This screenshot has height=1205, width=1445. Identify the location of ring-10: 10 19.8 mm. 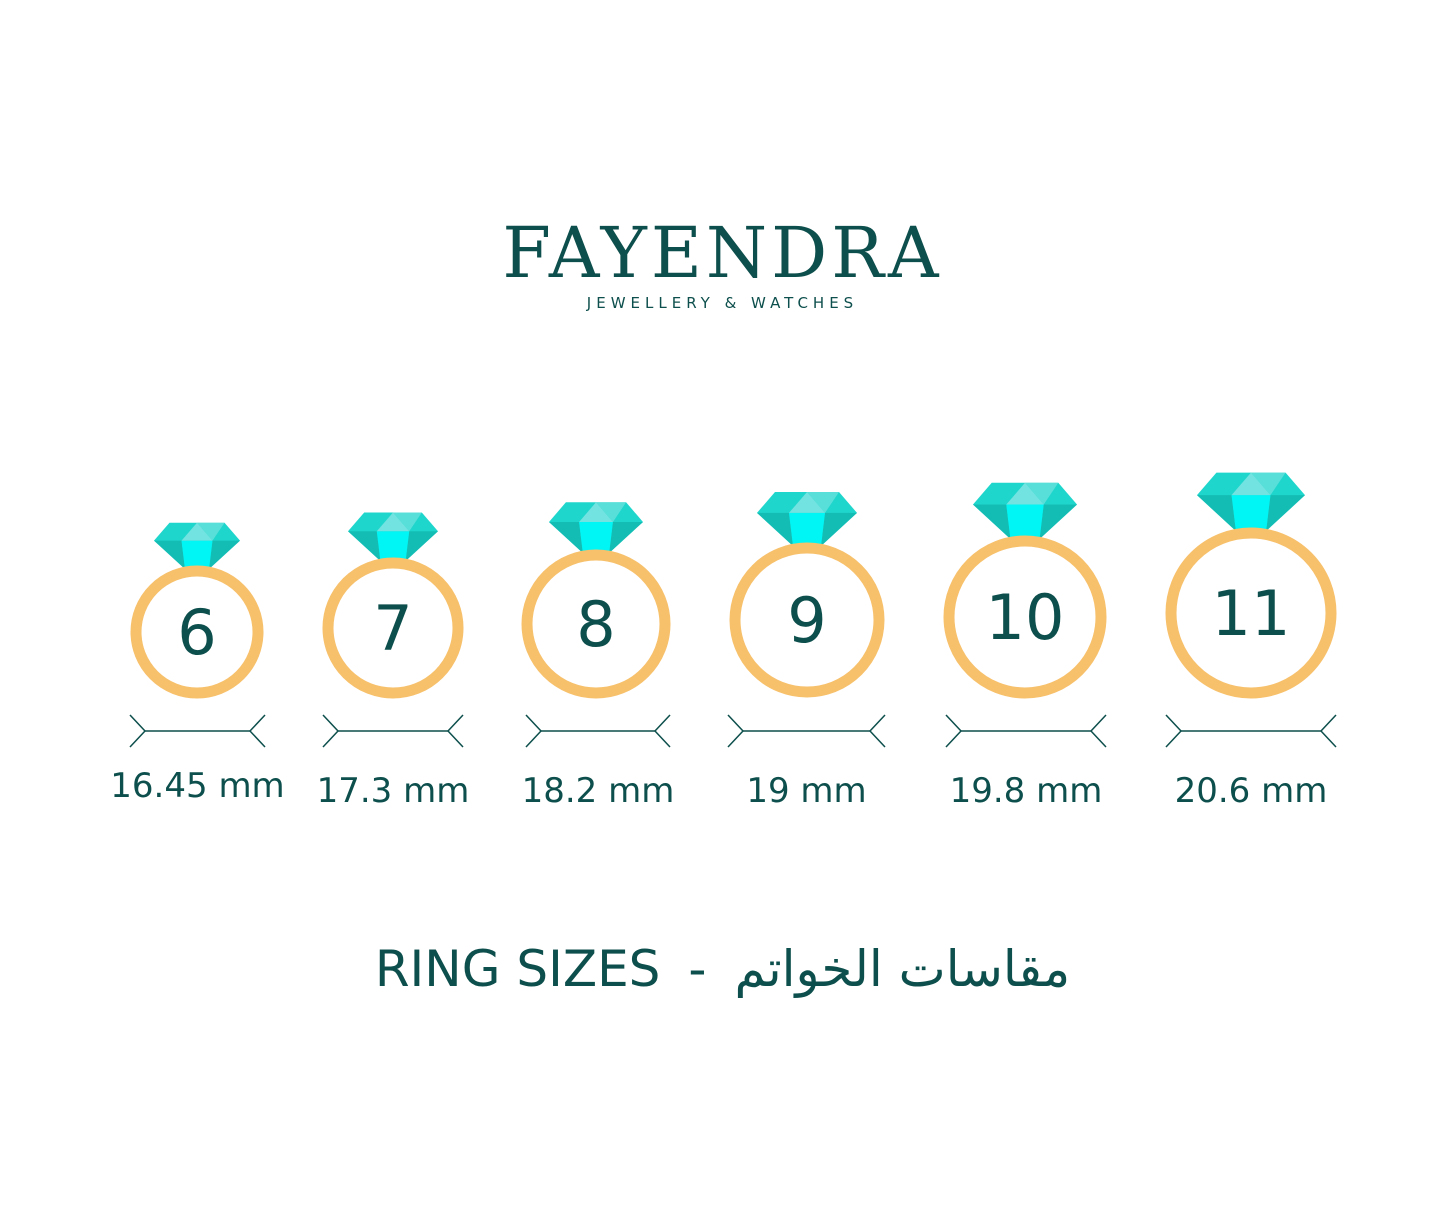
(1025, 646).